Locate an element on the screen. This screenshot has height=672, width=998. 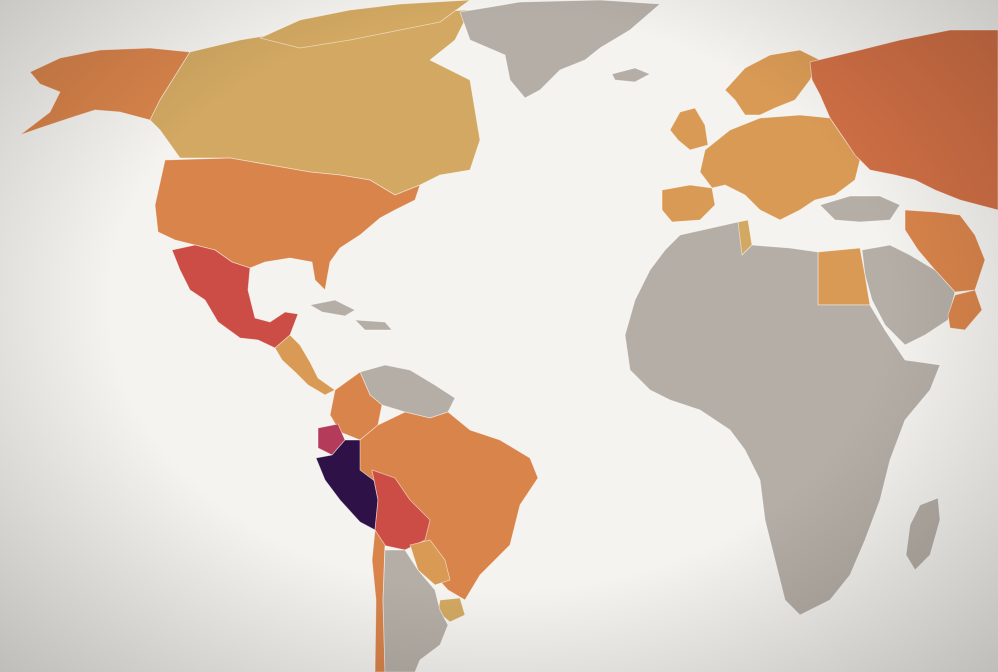
region-iberia is located at coordinates (688, 203).